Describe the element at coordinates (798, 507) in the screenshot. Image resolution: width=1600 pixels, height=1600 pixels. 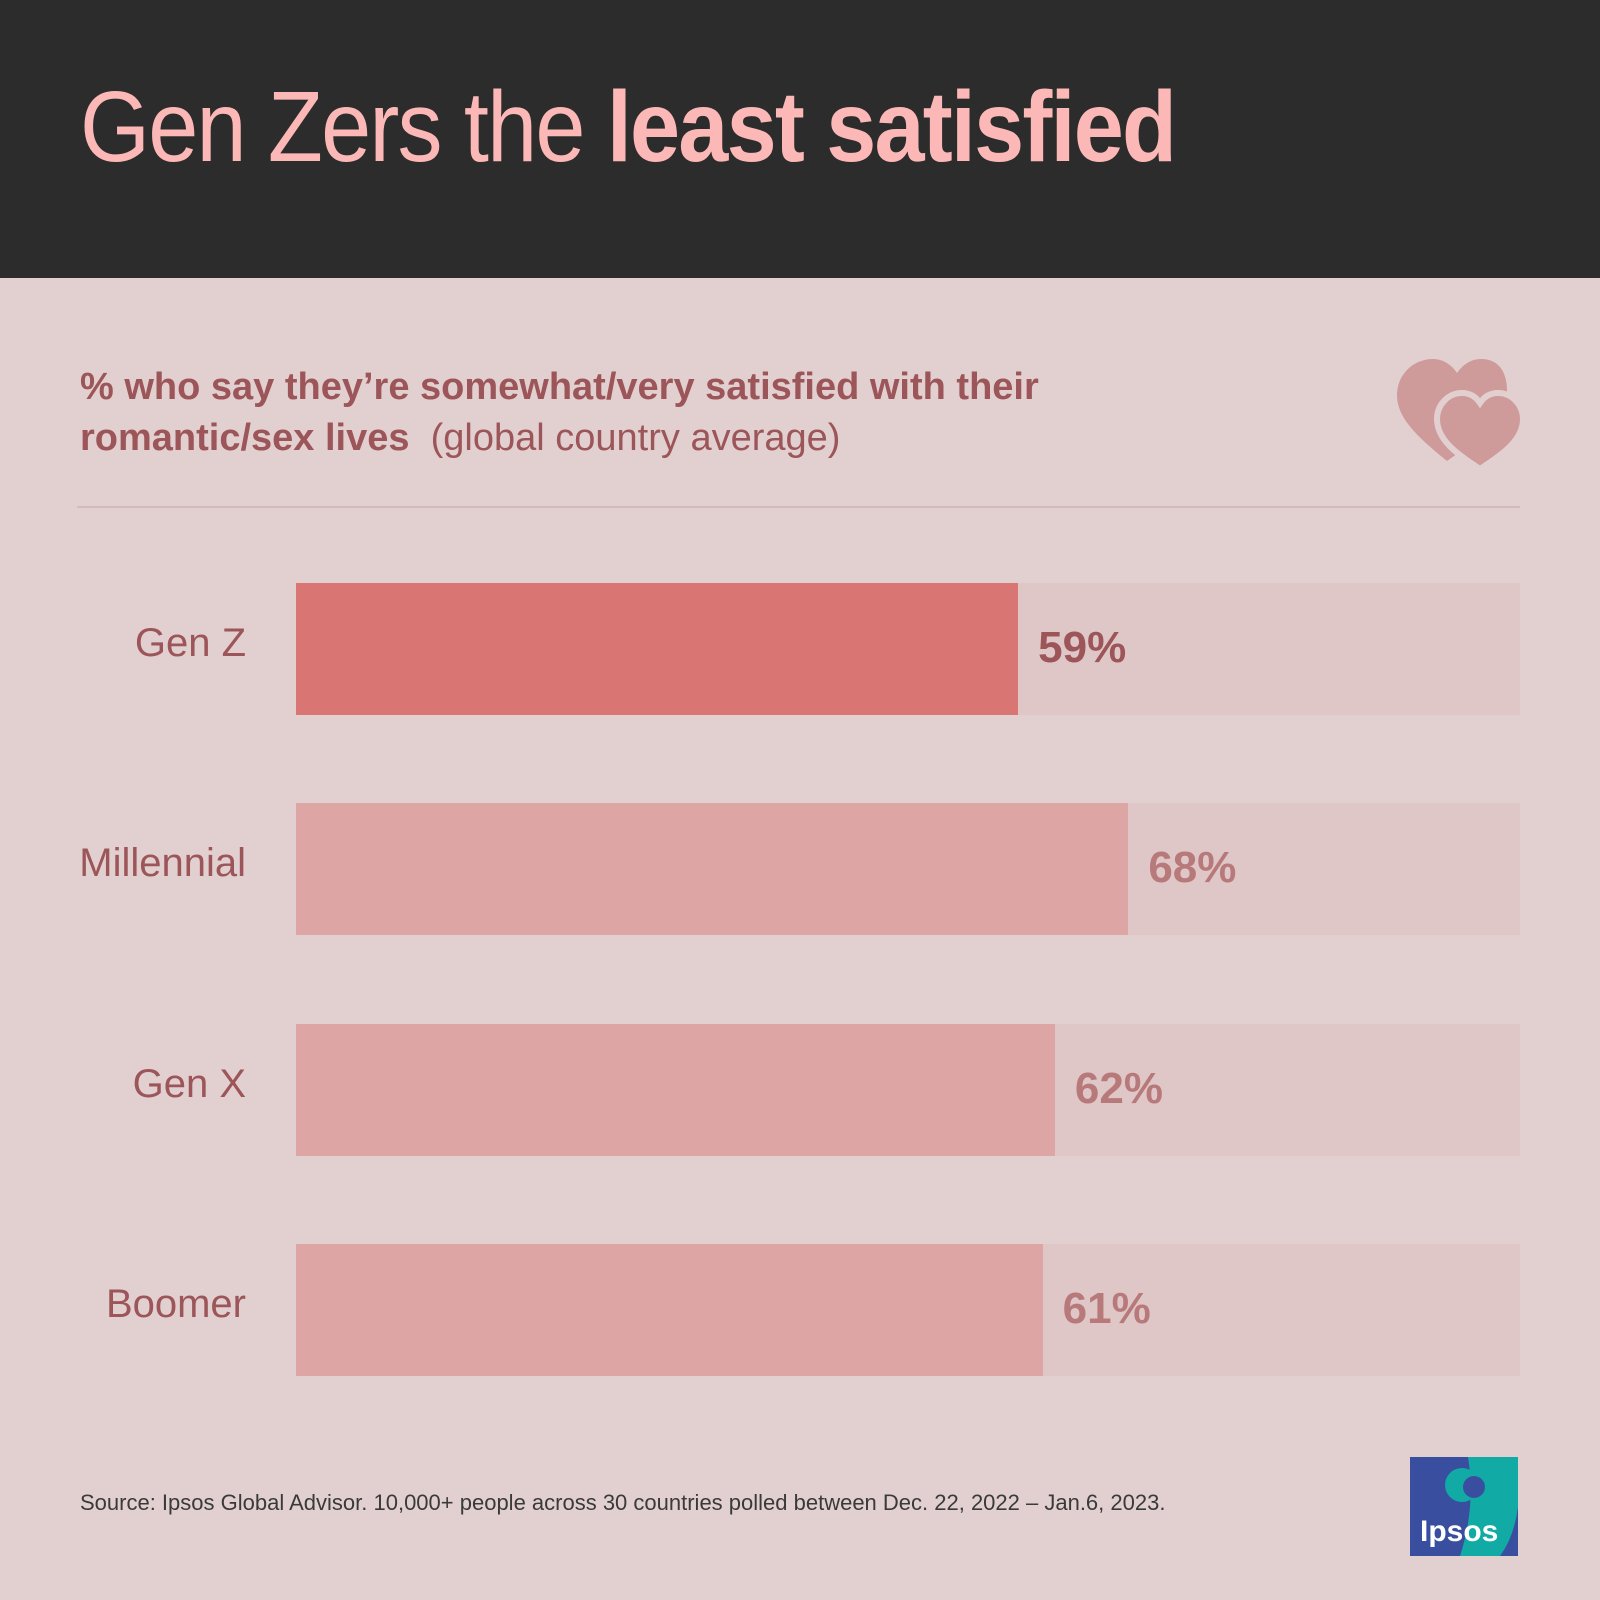
I see `divider` at that location.